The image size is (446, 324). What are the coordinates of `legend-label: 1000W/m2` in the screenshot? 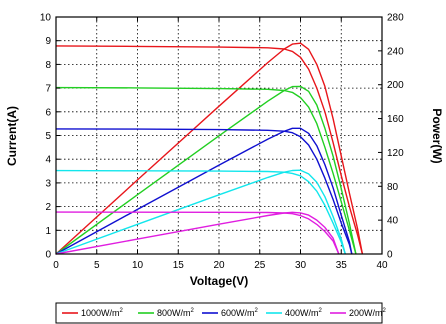 It's located at (102, 313).